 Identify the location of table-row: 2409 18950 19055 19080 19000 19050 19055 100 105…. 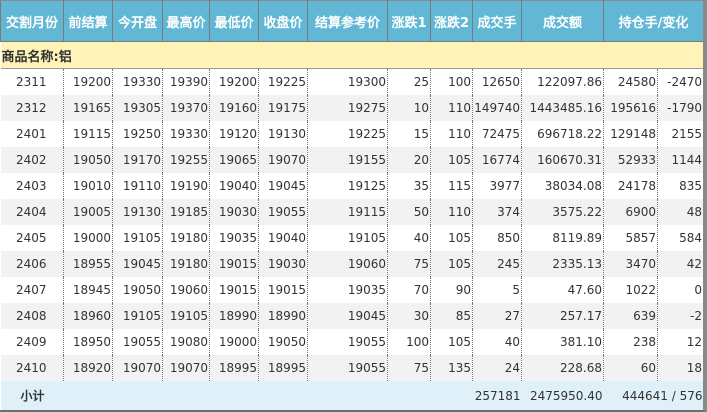
(351, 342).